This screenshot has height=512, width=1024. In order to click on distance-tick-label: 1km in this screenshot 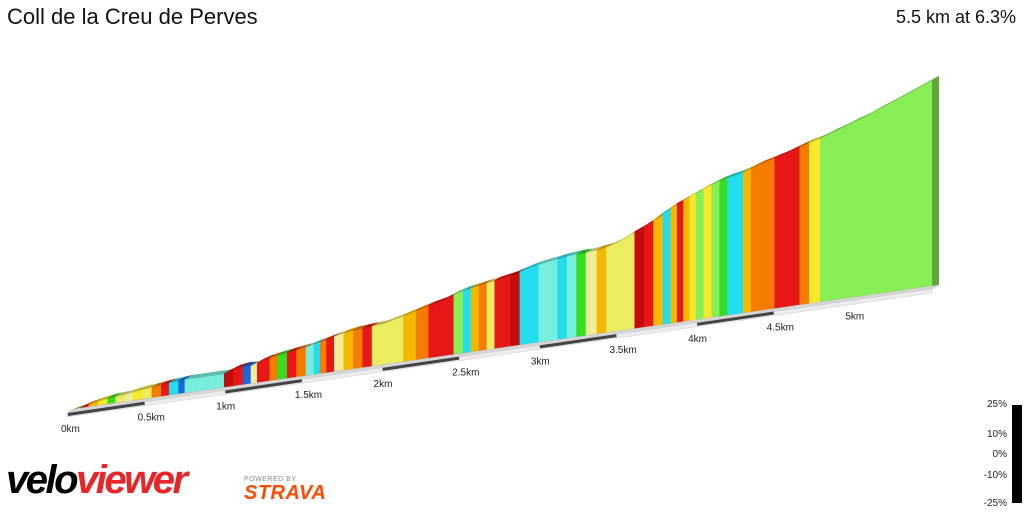, I will do `click(225, 406)`.